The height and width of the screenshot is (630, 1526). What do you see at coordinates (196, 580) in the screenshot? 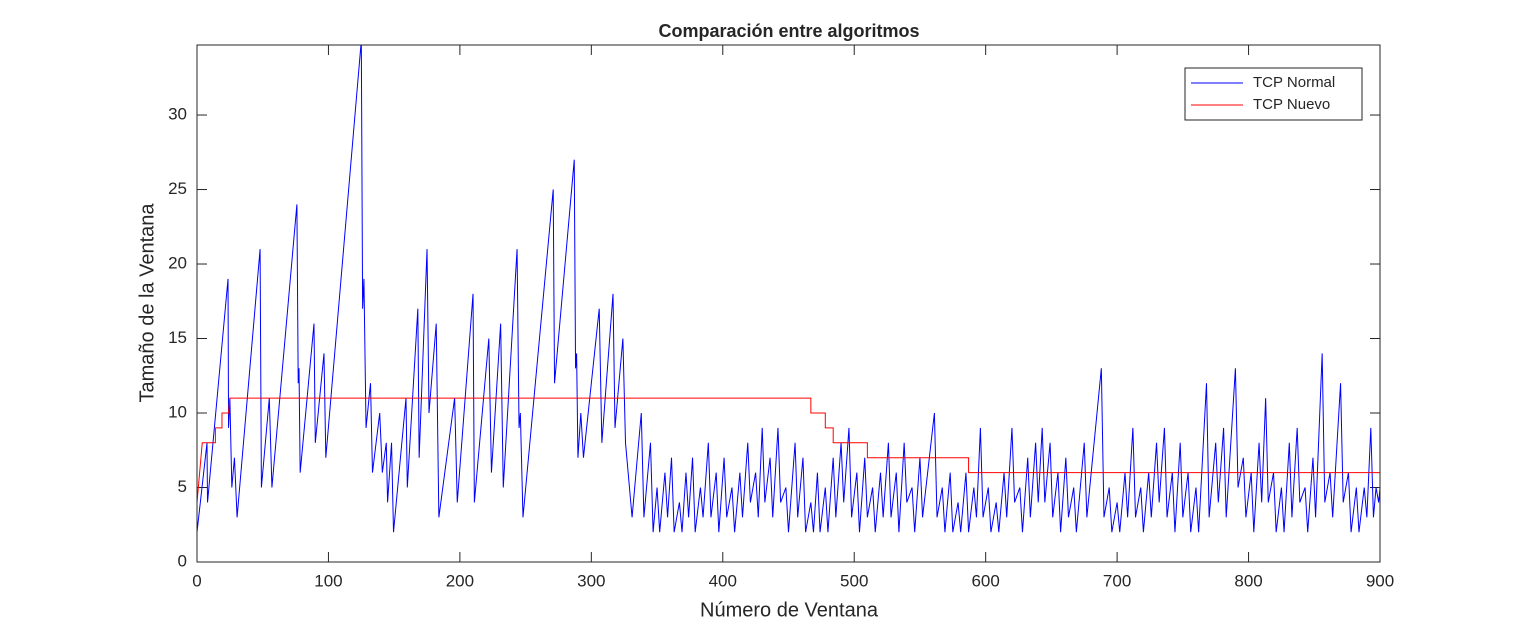
I see `x-tick-label: 0` at bounding box center [196, 580].